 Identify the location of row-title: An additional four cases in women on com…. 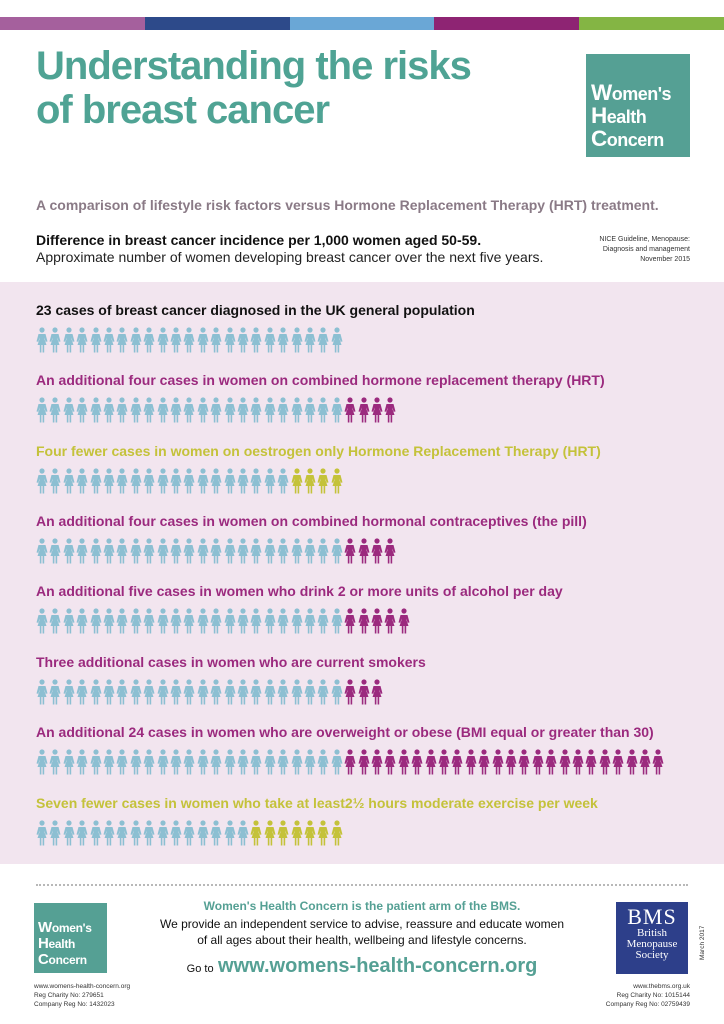
(320, 380).